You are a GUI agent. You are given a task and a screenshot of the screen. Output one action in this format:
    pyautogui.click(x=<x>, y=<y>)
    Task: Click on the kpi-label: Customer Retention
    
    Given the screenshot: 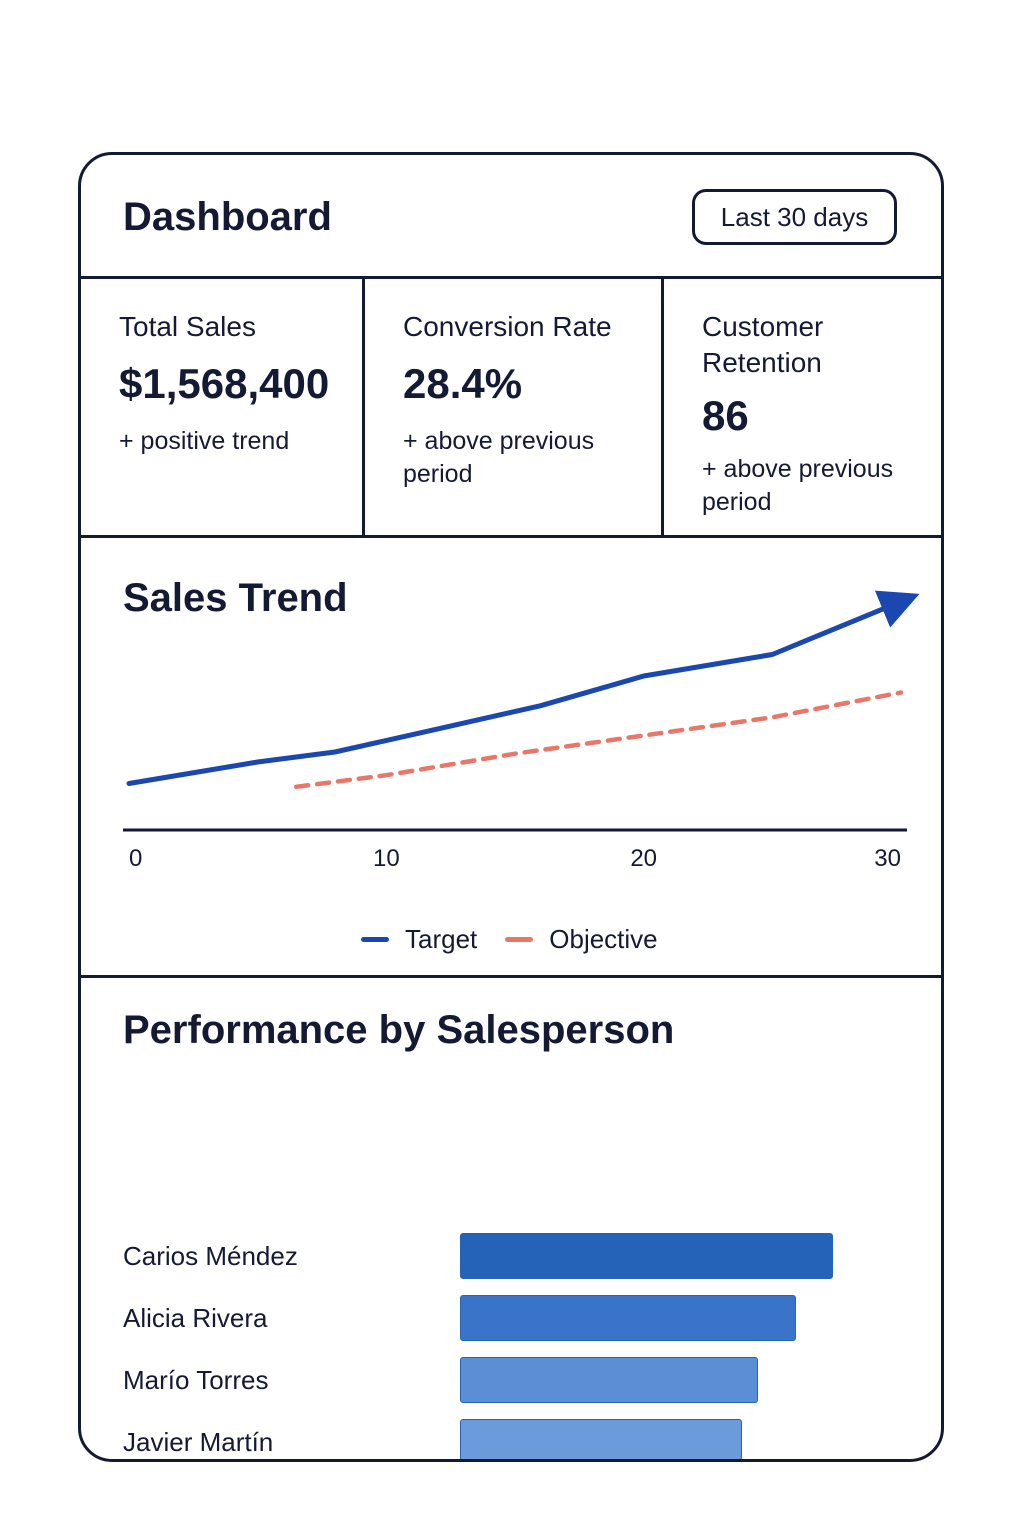 What is the action you would take?
    pyautogui.click(x=763, y=344)
    